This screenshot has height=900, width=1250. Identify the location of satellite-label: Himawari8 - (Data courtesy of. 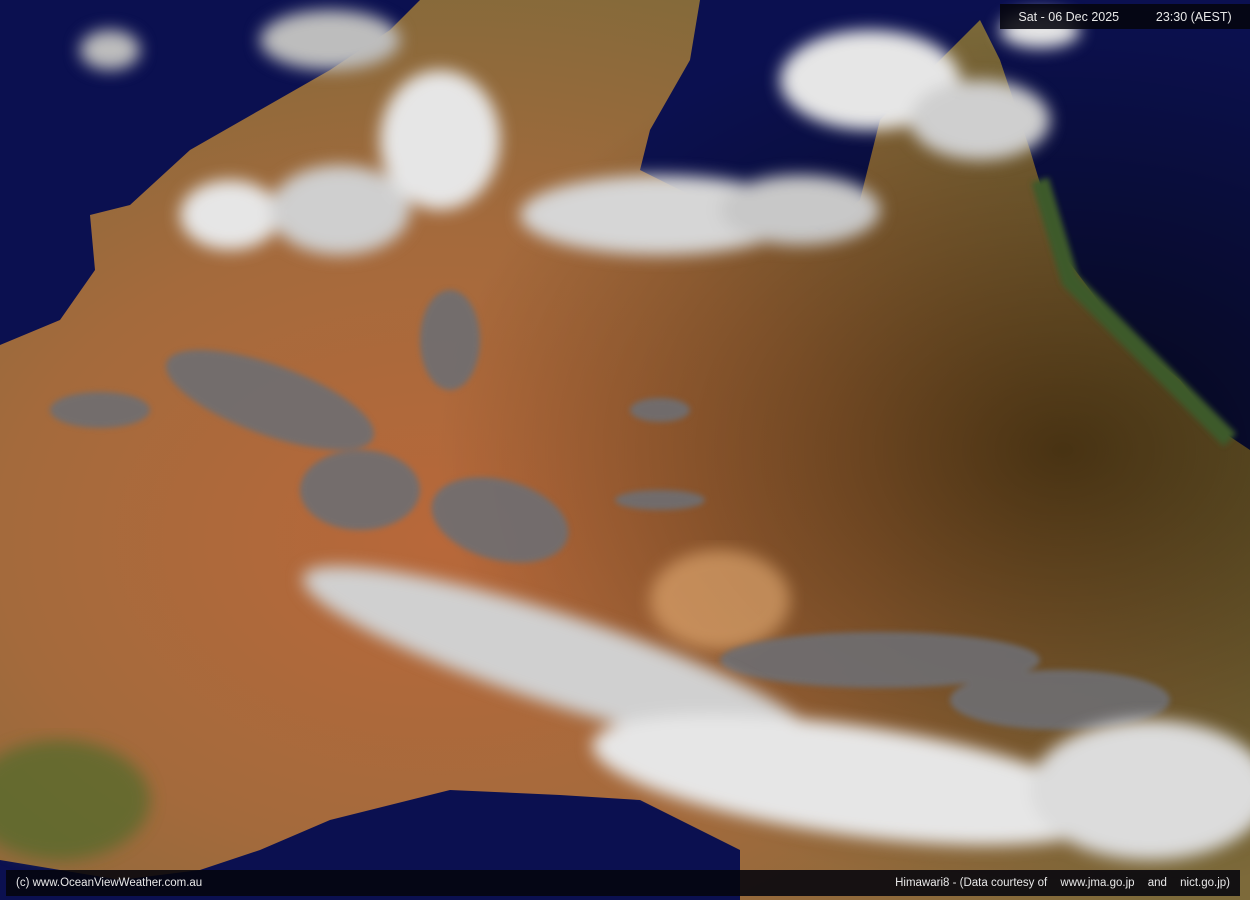
(971, 883).